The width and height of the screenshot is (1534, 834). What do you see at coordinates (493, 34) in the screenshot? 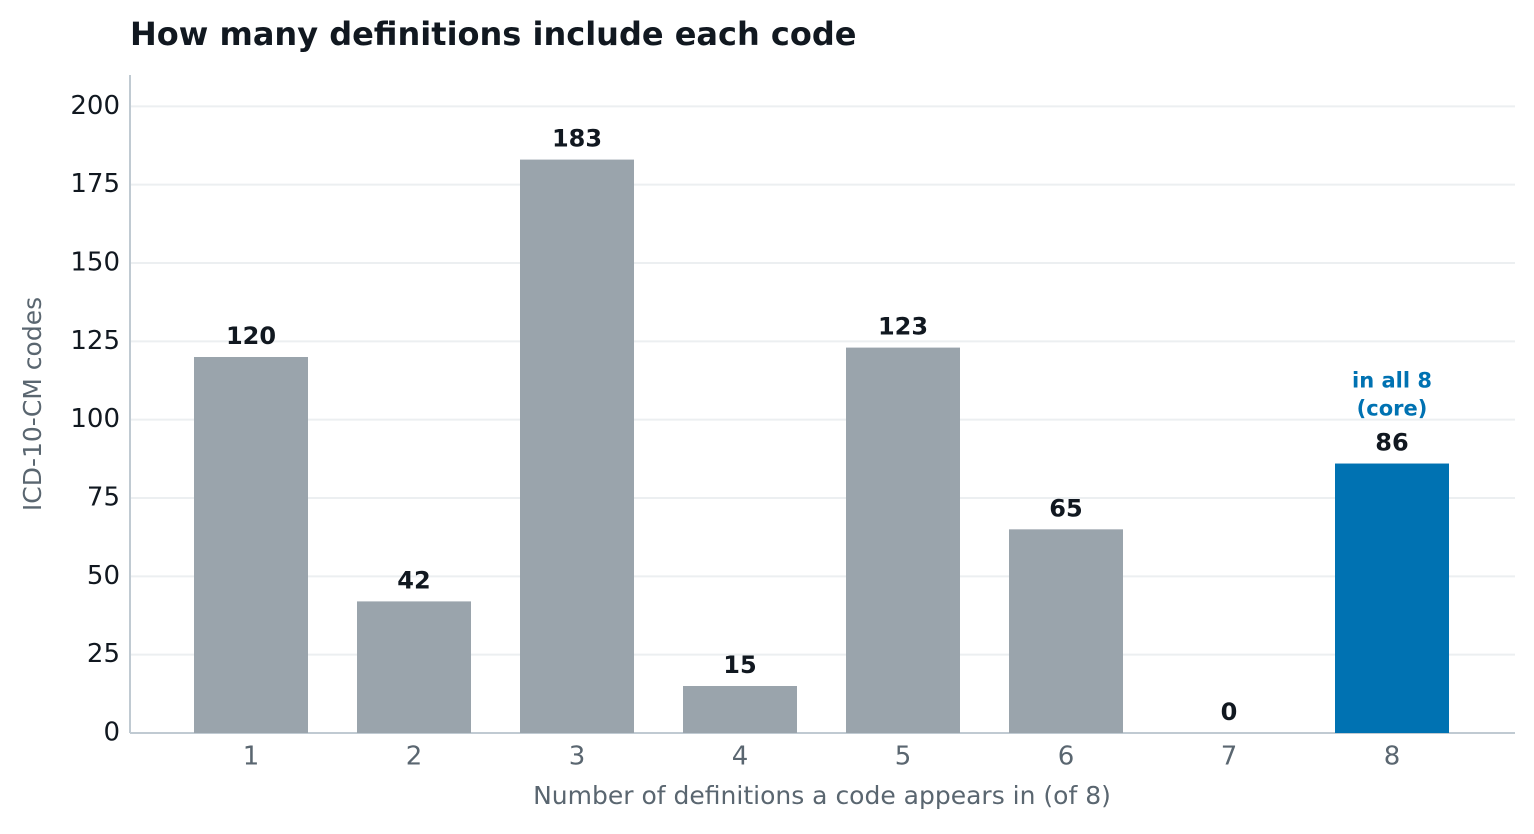
I see `chart-title: How many definitions include each code` at bounding box center [493, 34].